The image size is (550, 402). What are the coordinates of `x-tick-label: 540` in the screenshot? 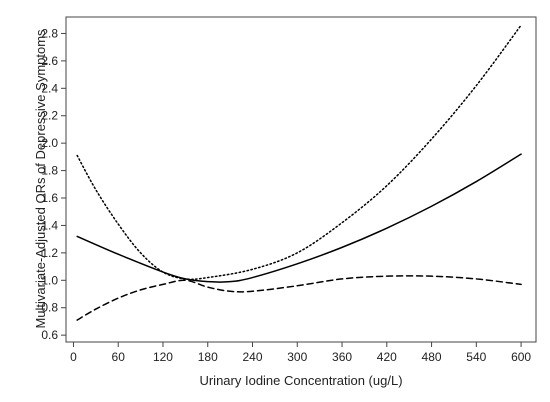 It's located at (476, 357).